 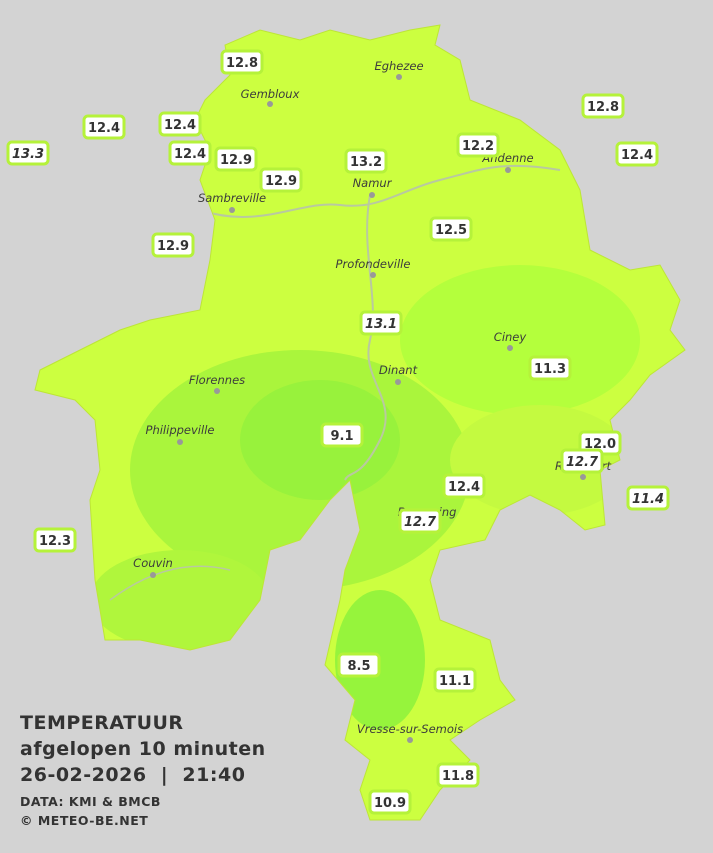 I want to click on reading-value: 11.1, so click(x=455, y=681).